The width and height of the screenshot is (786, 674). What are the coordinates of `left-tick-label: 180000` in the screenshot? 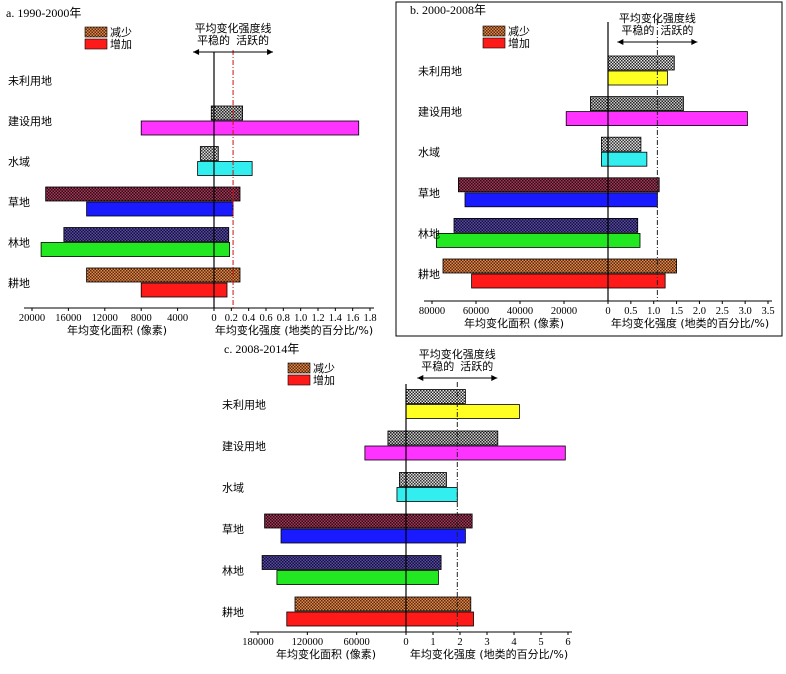 It's located at (258, 642).